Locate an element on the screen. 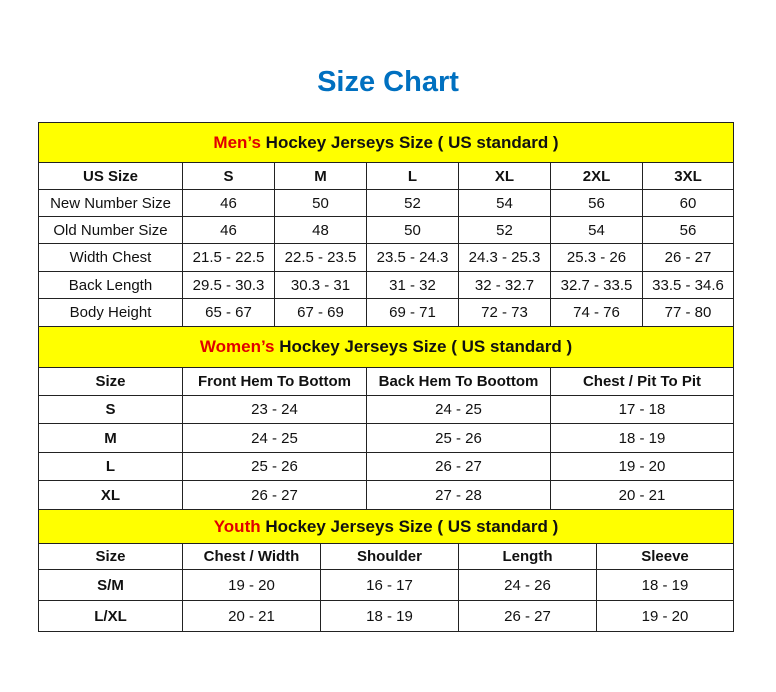 Image resolution: width=776 pixels, height=692 pixels. table-row: New Number Size 46 50 52 54 56 60 is located at coordinates (386, 203).